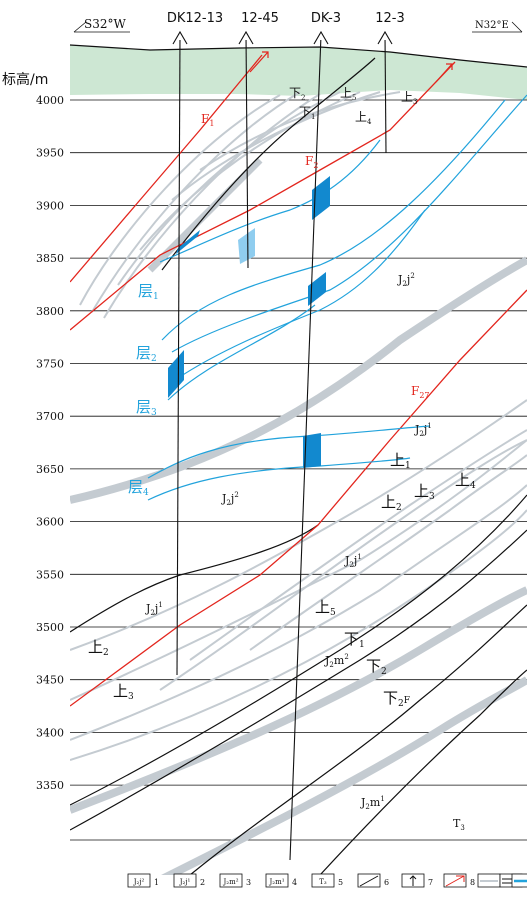 Image resolution: width=527 pixels, height=899 pixels. Describe the element at coordinates (105, 24) in the screenshot. I see `svg-text: S32°W` at that location.